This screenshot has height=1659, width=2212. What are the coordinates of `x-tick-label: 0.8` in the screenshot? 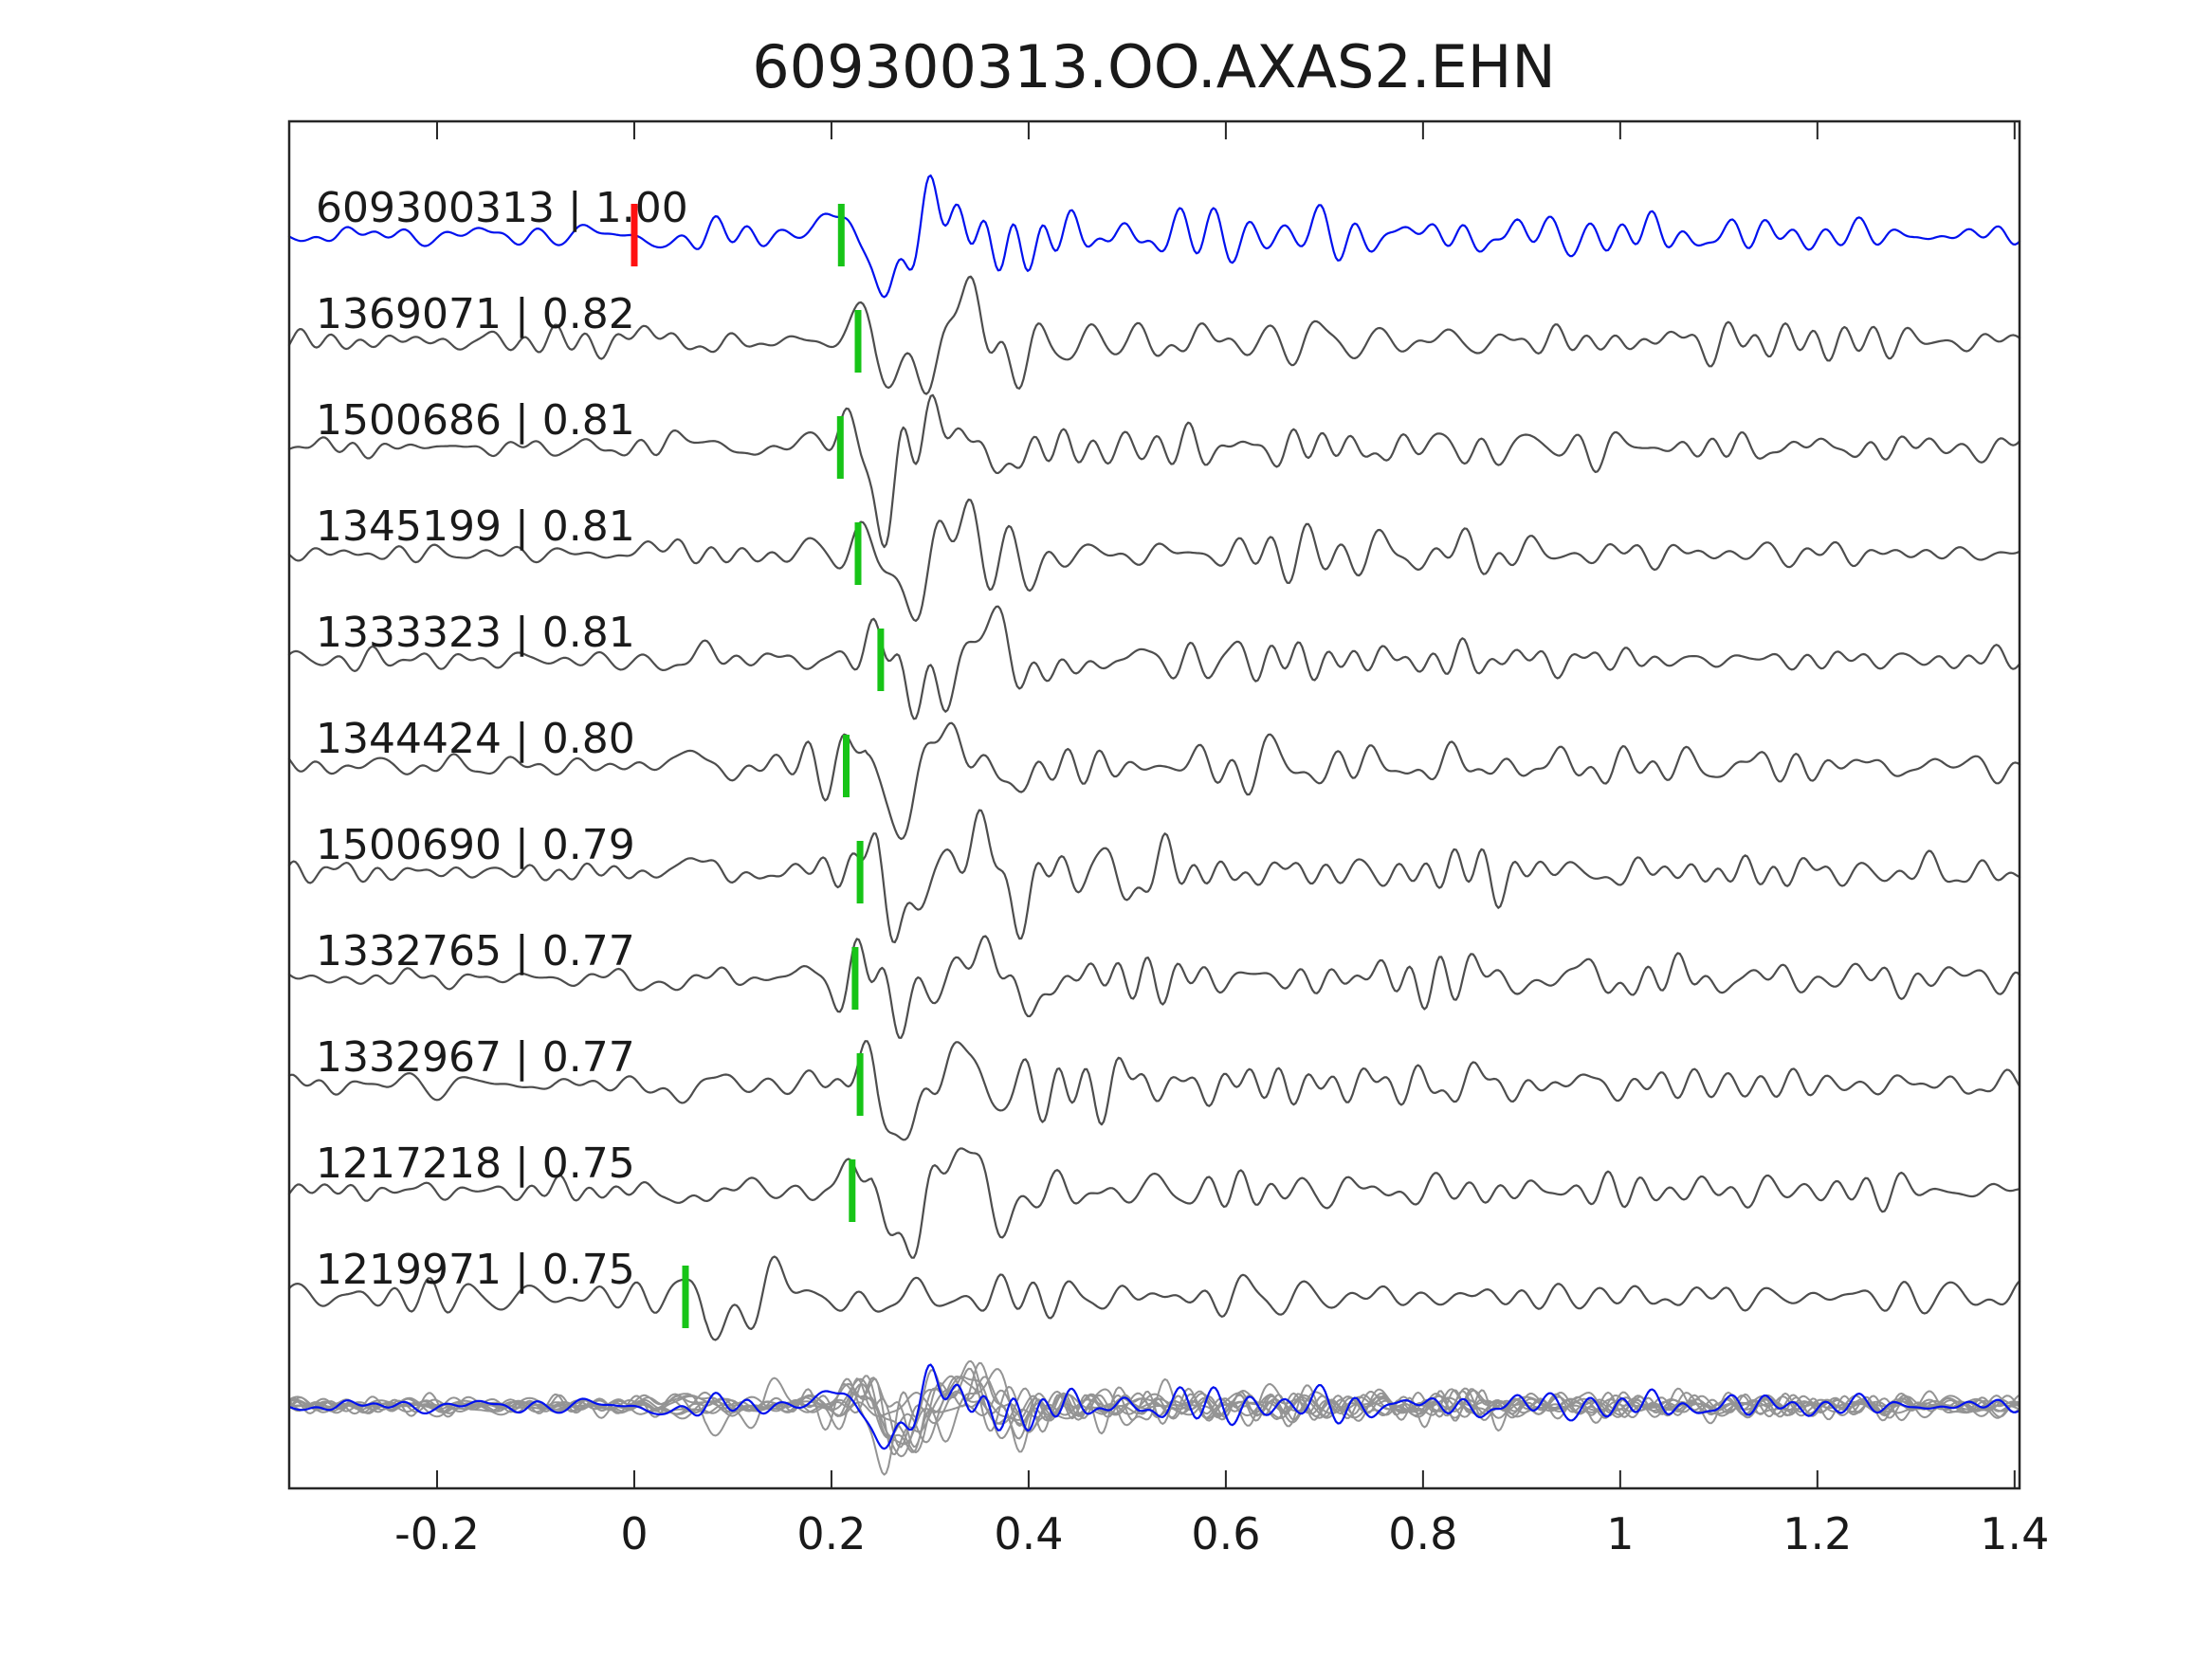 It's located at (1422, 1533).